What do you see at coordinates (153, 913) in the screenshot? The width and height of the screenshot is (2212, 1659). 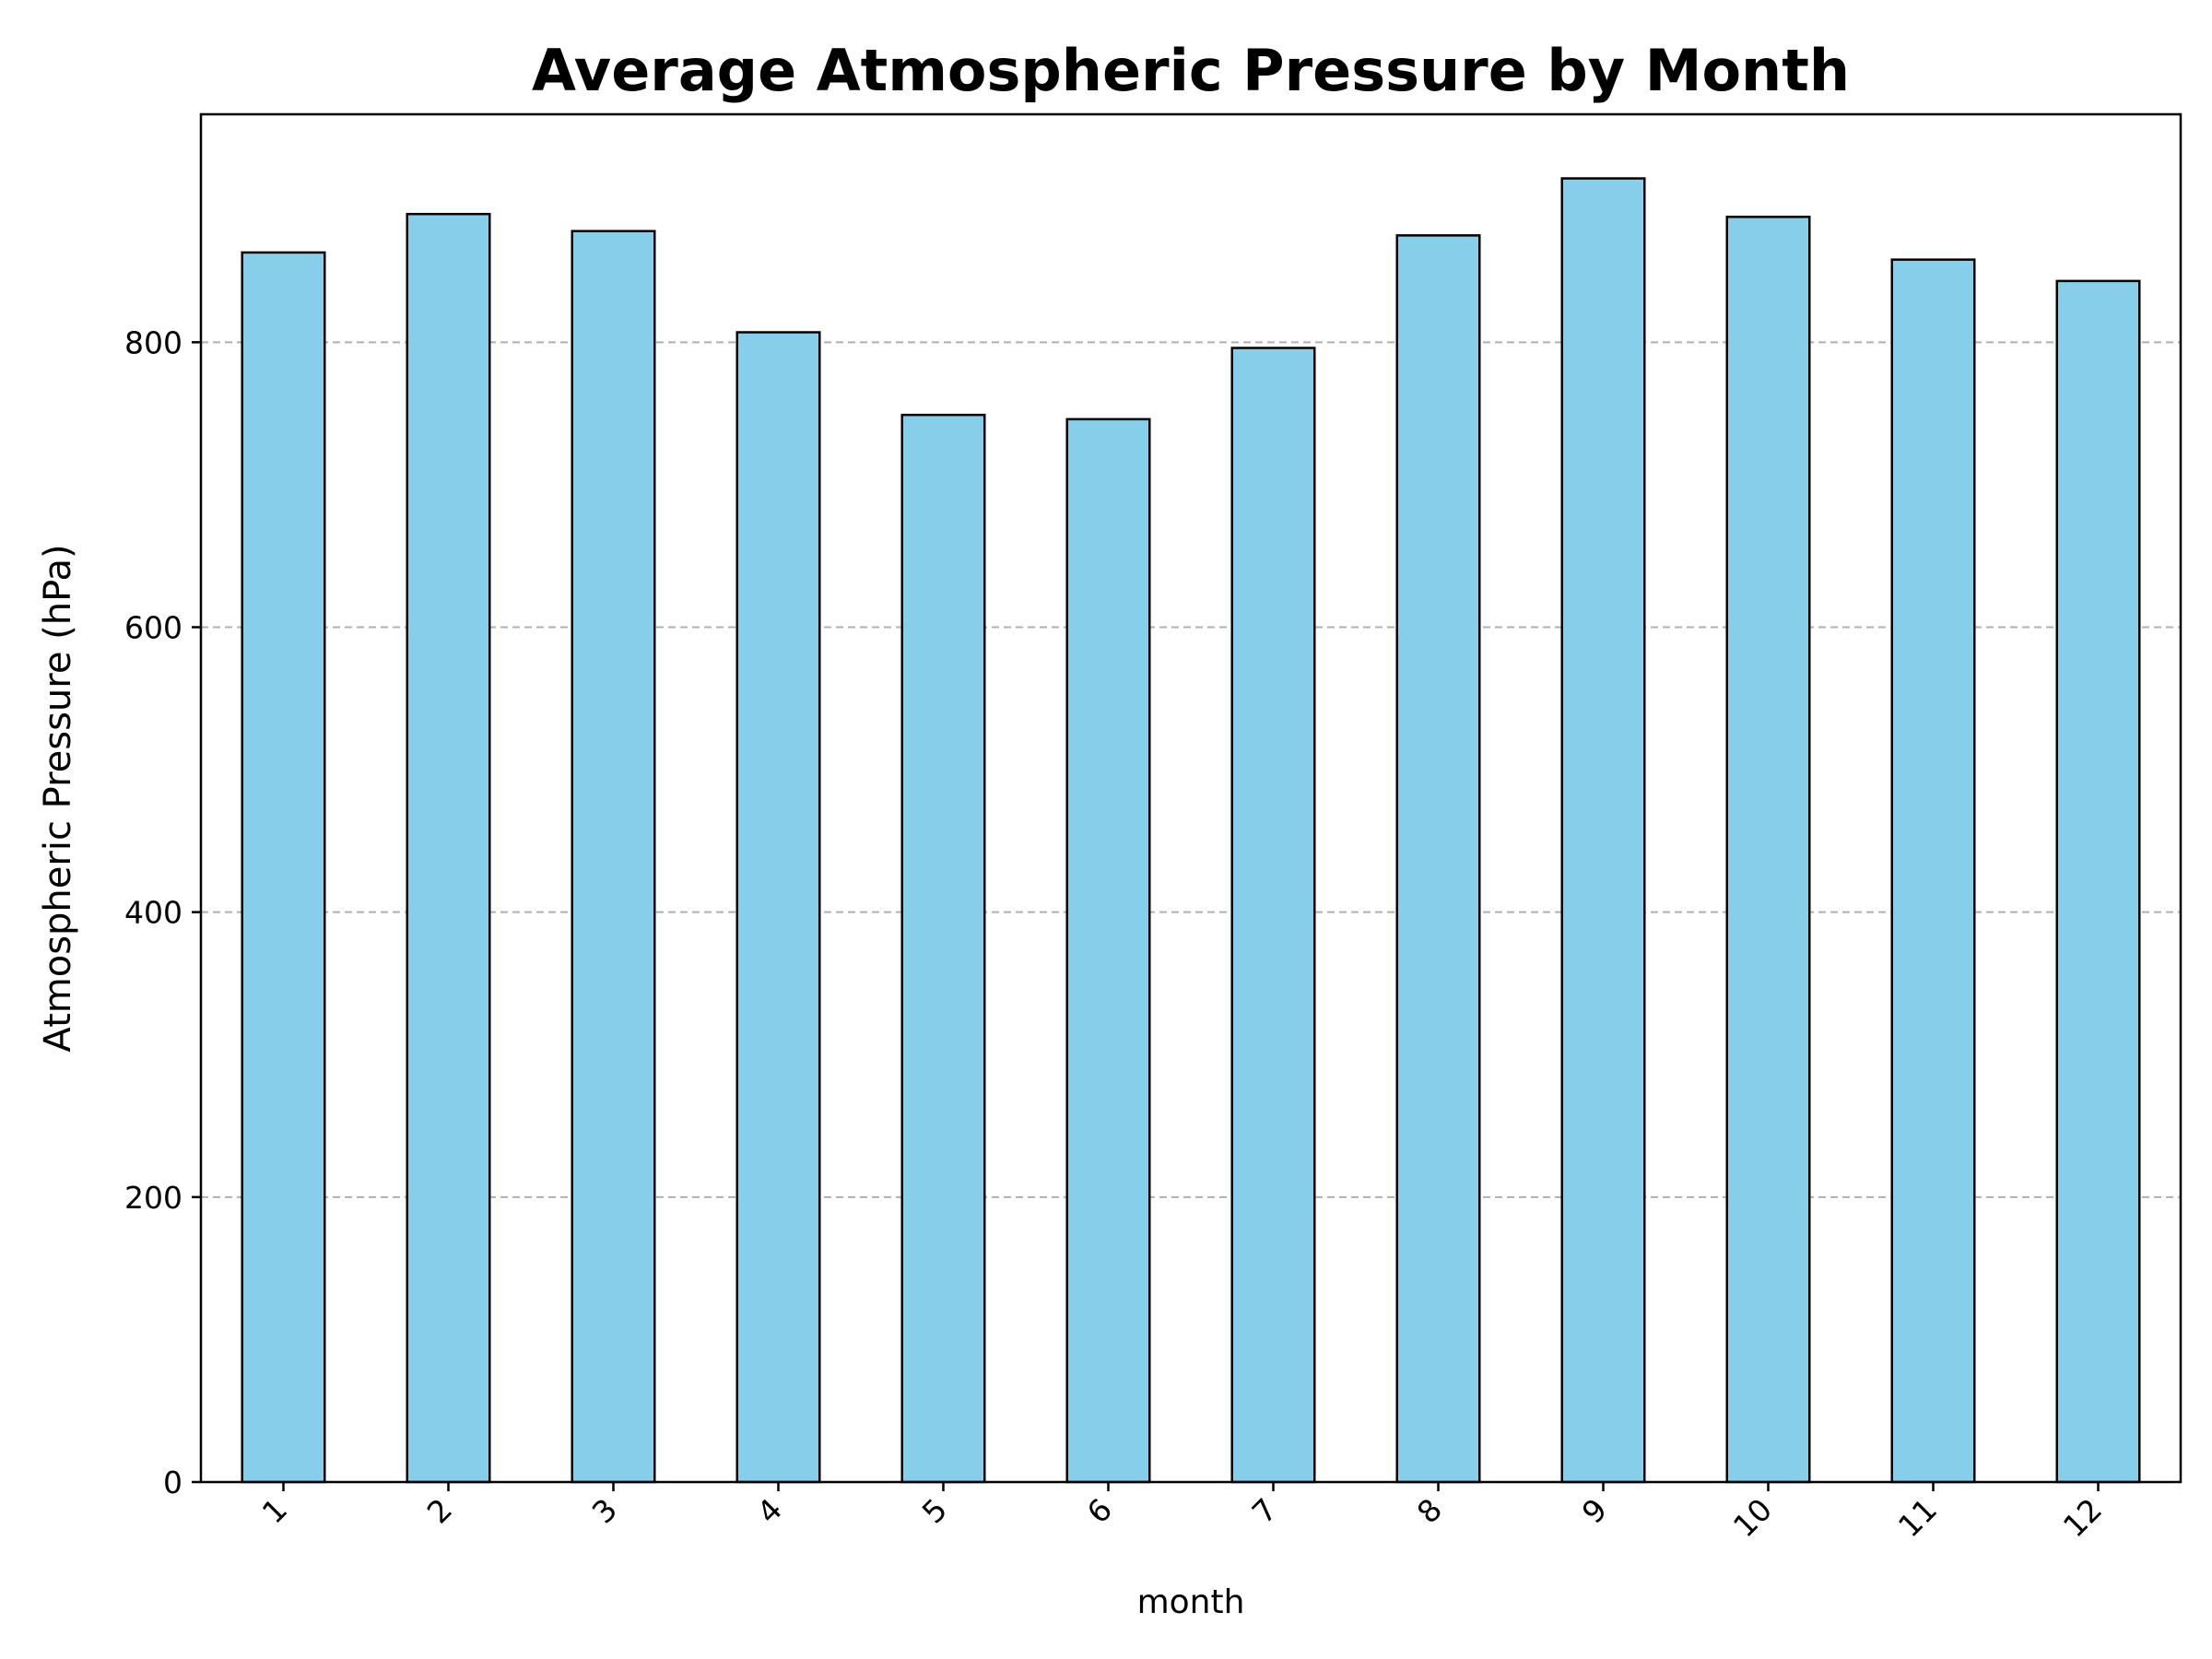 I see `y-tick-label-400: 400` at bounding box center [153, 913].